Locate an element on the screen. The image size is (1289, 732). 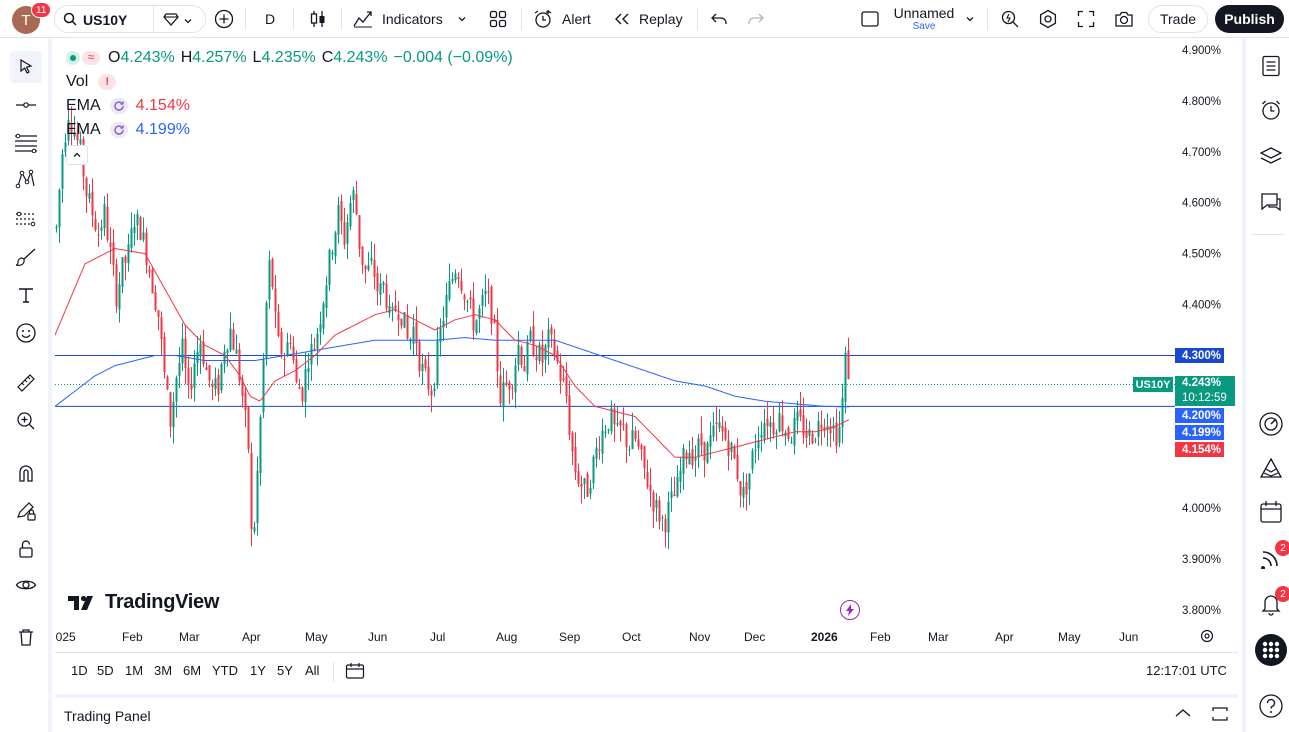
magnet-tool is located at coordinates (26, 473).